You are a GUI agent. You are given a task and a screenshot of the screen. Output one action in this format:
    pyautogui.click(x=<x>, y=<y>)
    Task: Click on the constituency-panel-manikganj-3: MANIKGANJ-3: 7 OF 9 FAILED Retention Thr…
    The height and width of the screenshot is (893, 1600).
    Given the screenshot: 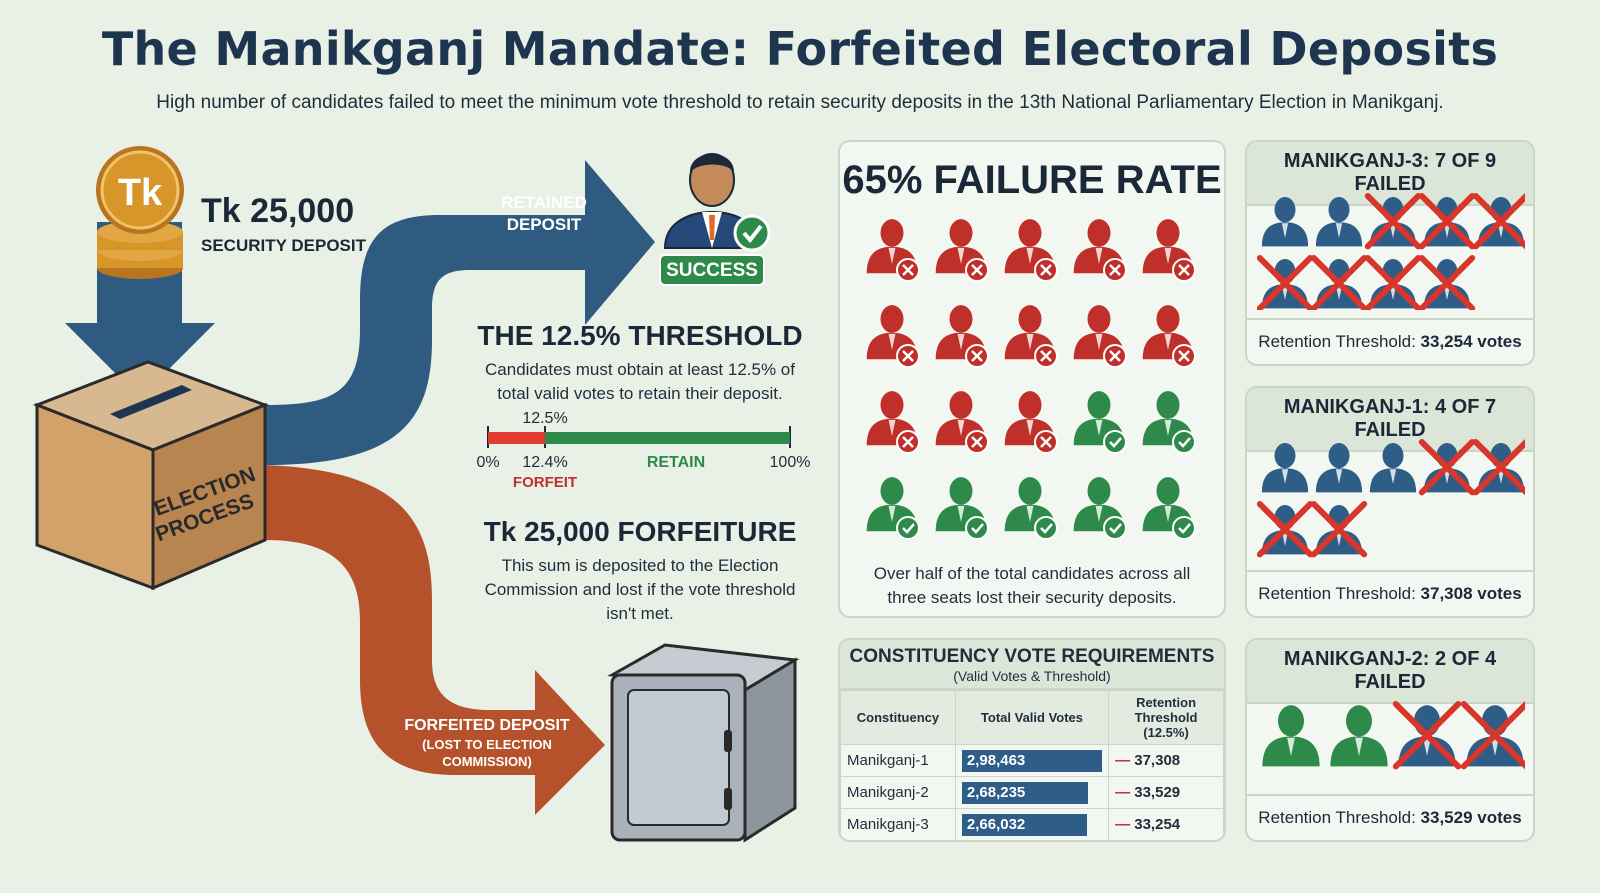 What is the action you would take?
    pyautogui.click(x=1390, y=253)
    